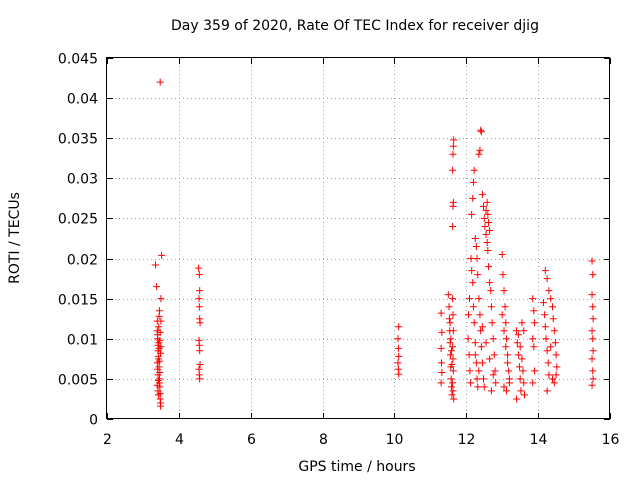 Image resolution: width=640 pixels, height=480 pixels. I want to click on y-axis-title: ROTI / TECUs, so click(15, 238).